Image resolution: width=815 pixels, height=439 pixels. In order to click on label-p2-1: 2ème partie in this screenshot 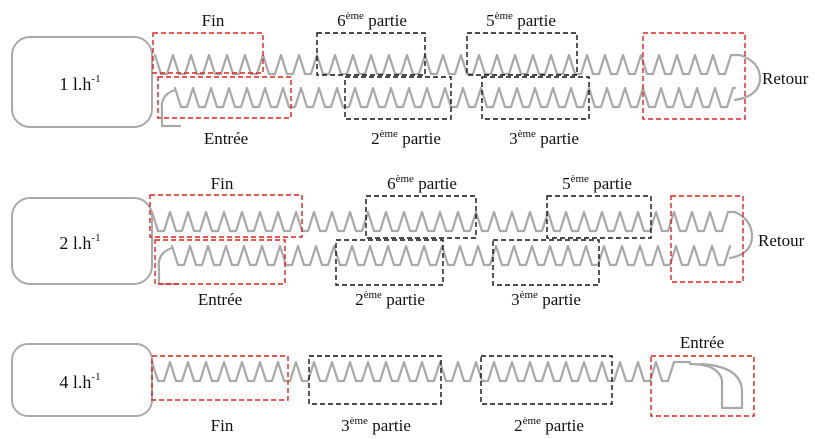, I will do `click(406, 138)`.